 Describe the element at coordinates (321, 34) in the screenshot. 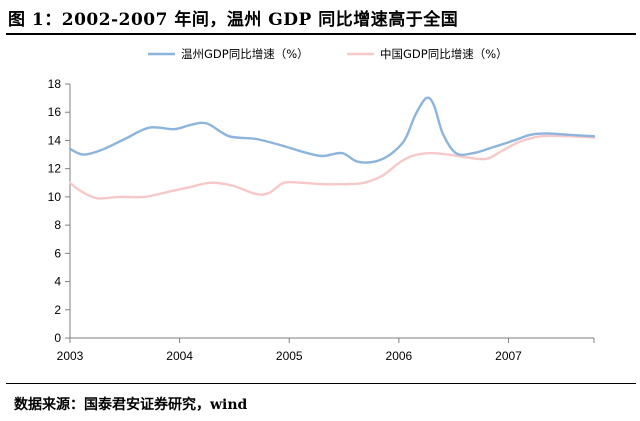

I see `title-divider` at that location.